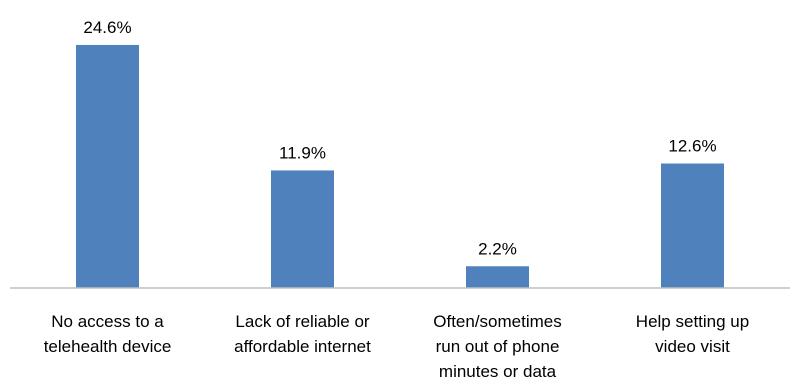 This screenshot has width=802, height=386. I want to click on category-label-line: No access to a, so click(107, 321).